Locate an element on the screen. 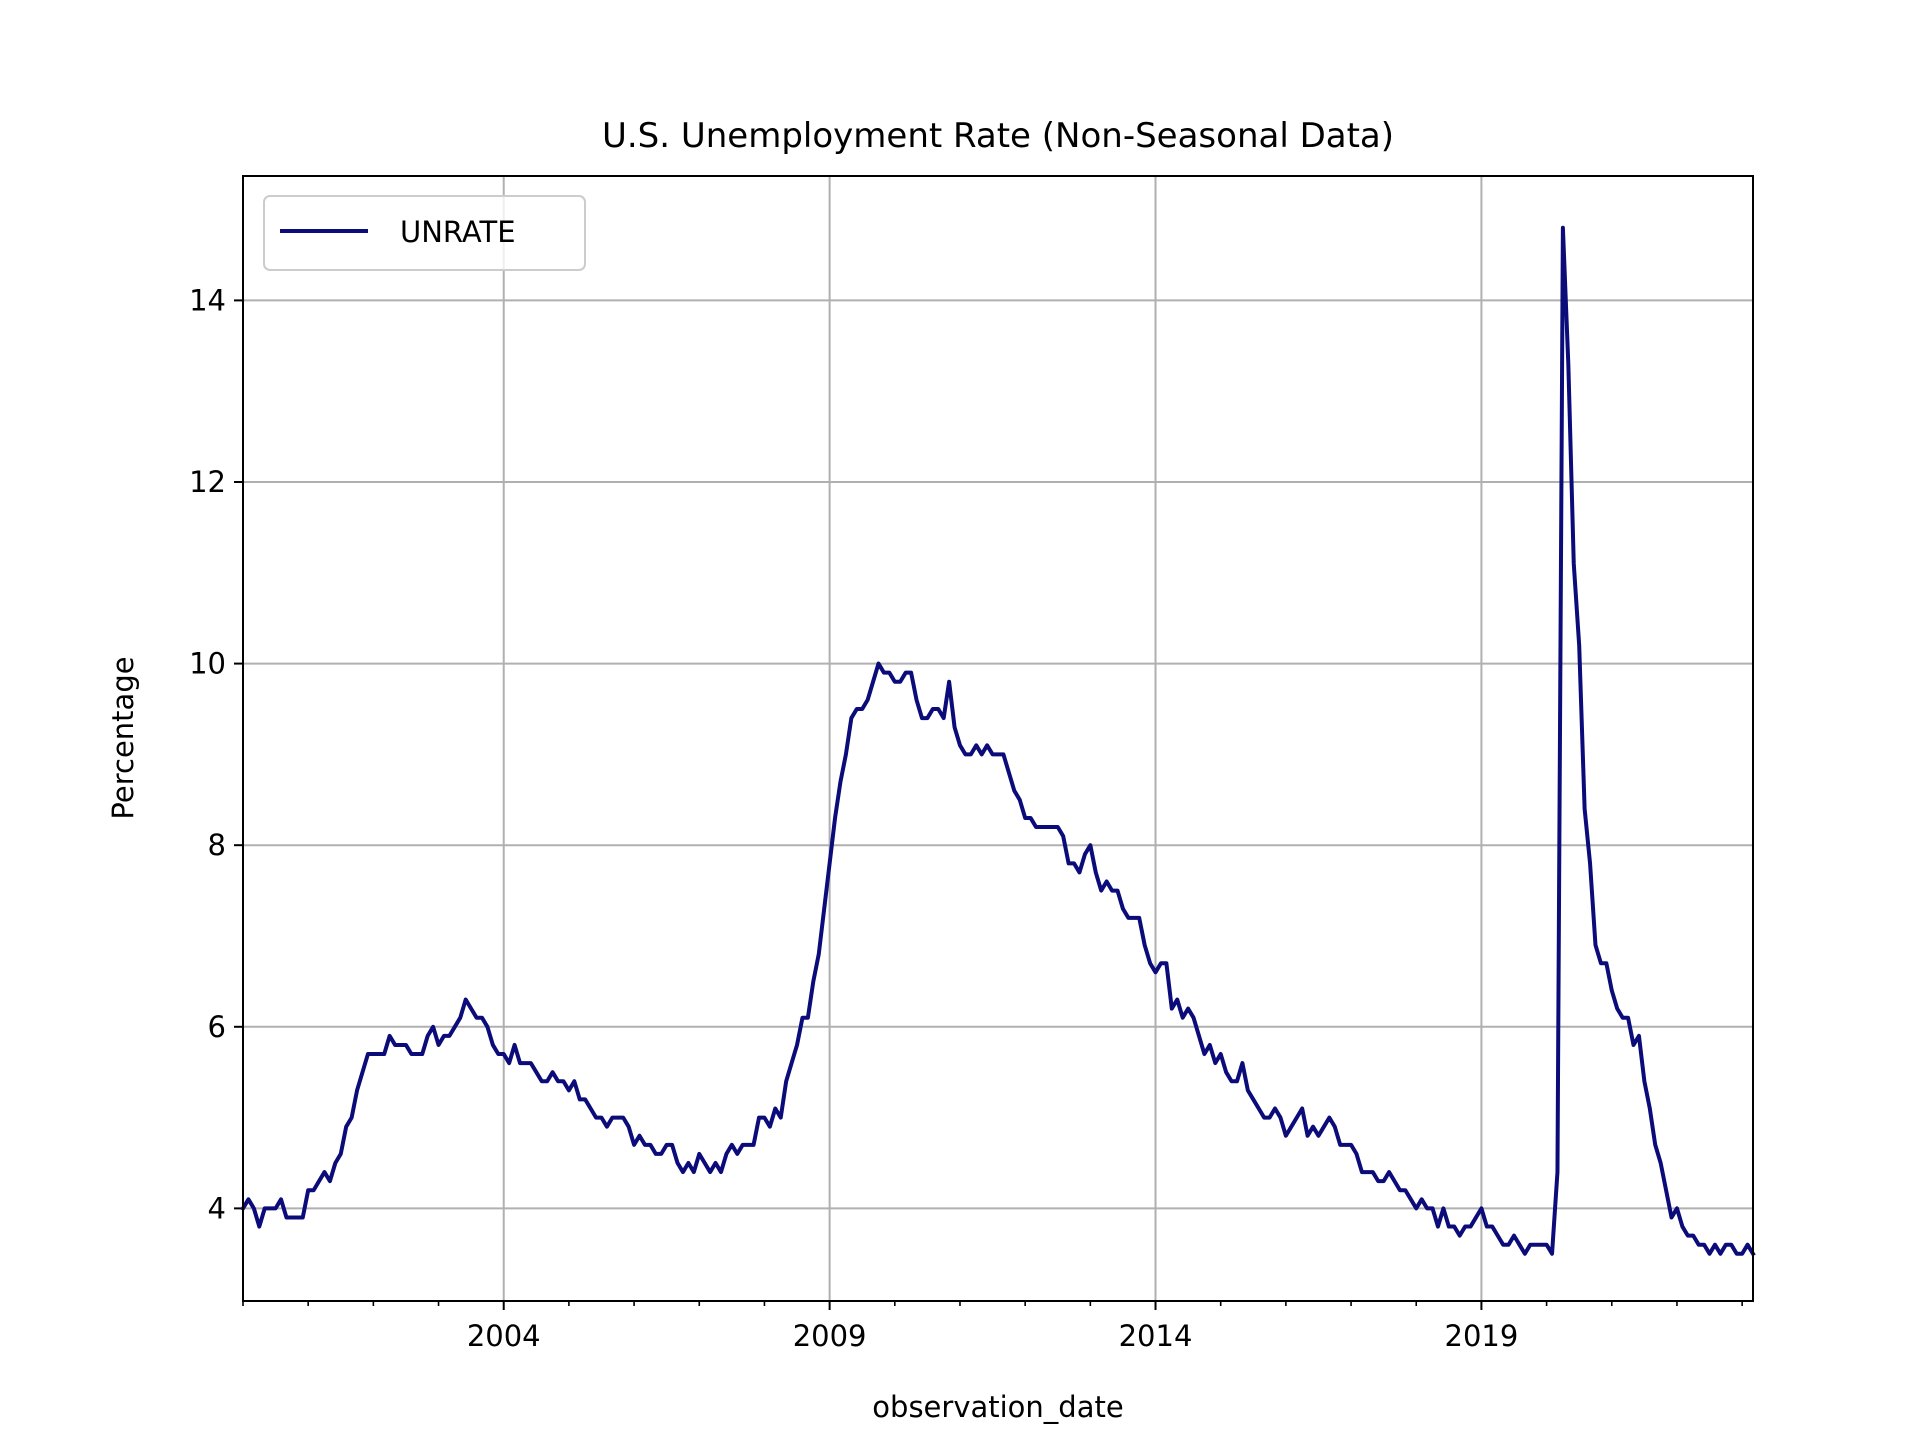 Image resolution: width=1920 pixels, height=1444 pixels. y-tick-label: 14 is located at coordinates (207, 300).